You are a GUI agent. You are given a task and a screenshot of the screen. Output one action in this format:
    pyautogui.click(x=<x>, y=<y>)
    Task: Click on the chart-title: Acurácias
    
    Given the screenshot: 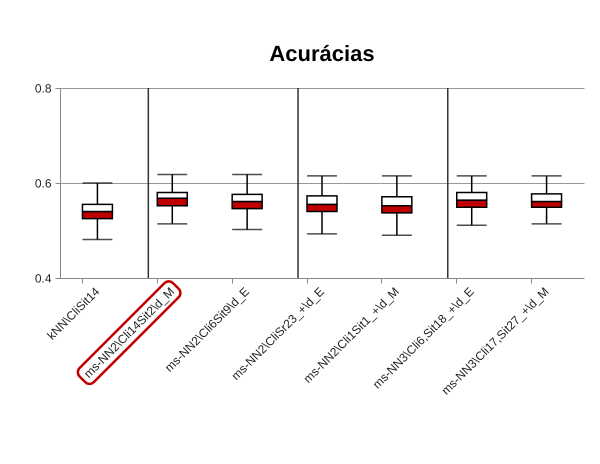 What is the action you would take?
    pyautogui.click(x=322, y=53)
    